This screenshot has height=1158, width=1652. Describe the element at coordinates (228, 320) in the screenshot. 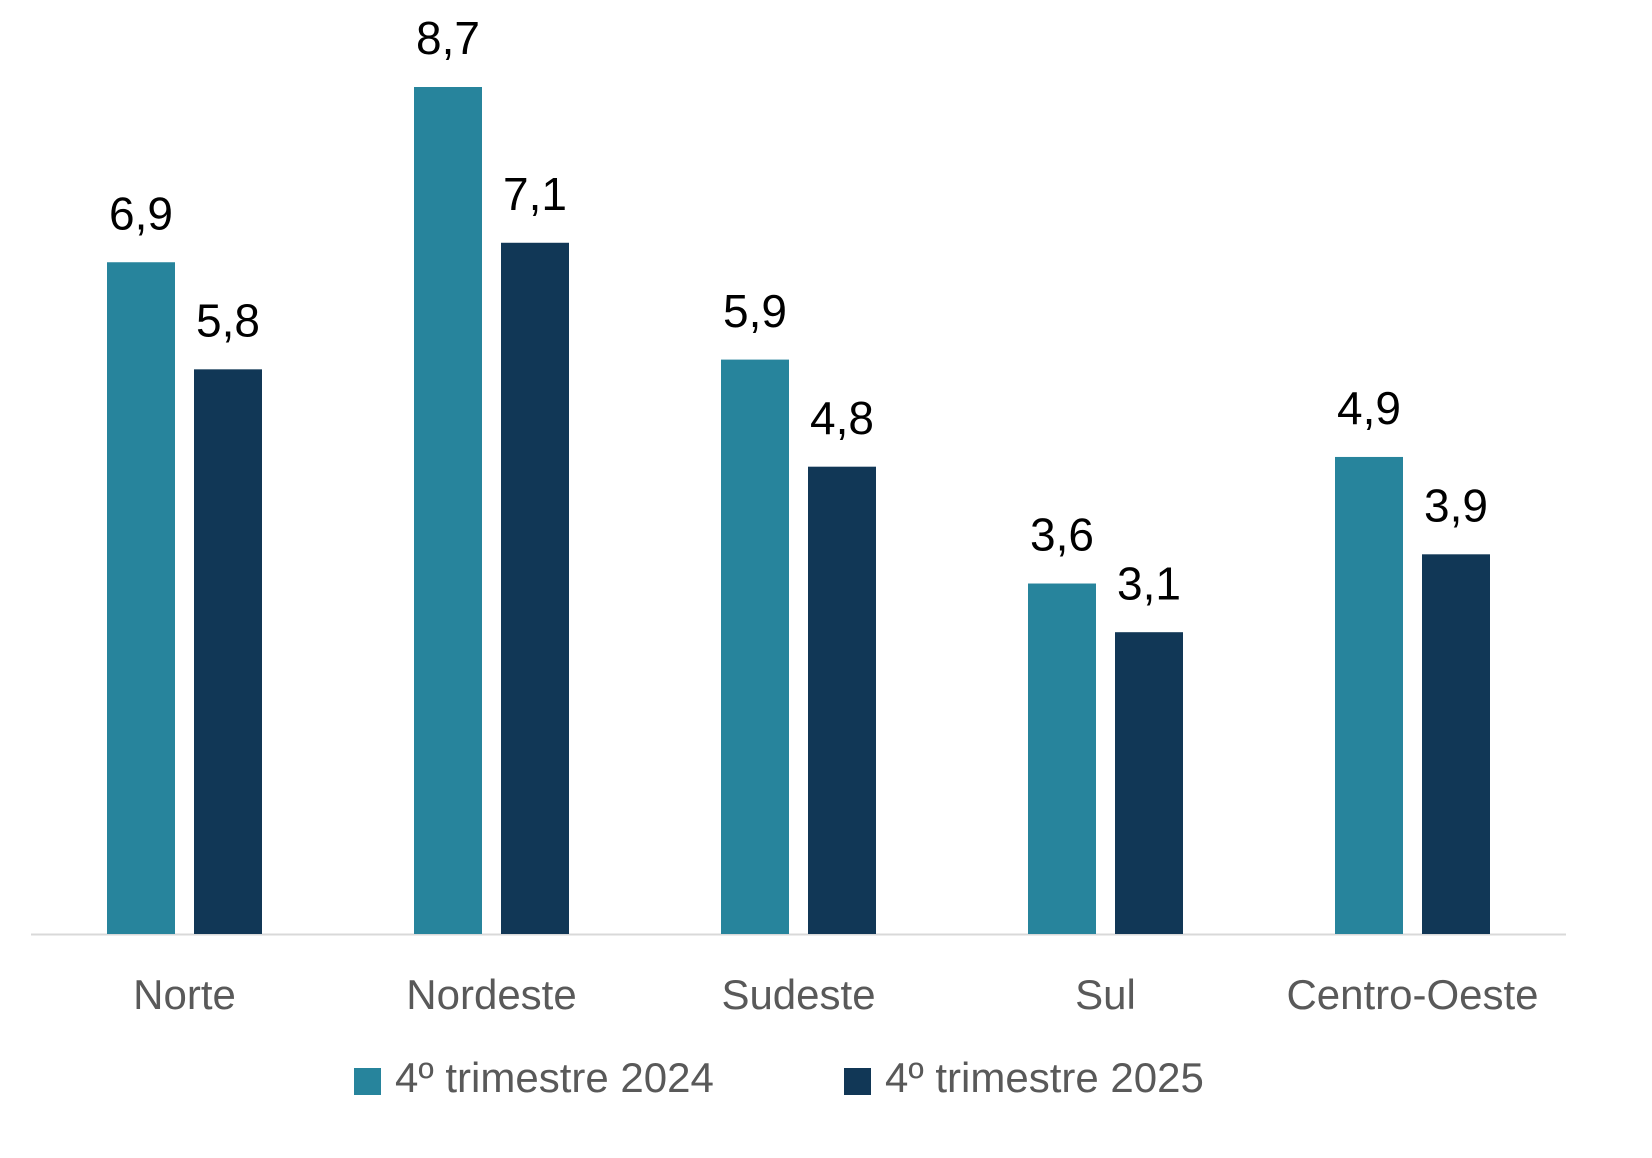

I see `data-label: 5,8` at that location.